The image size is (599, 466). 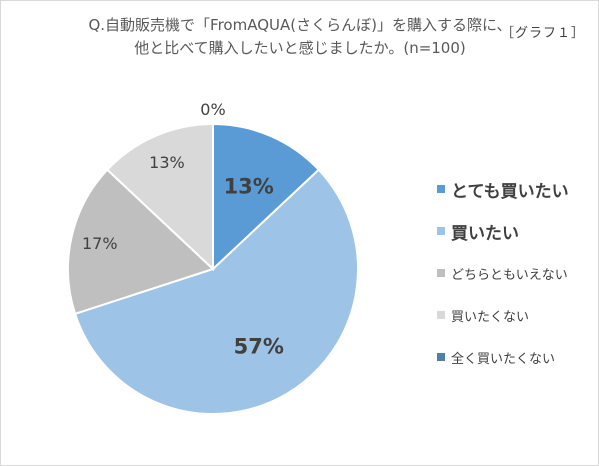 I want to click on legend-item-1: とても買いたい, so click(x=503, y=190).